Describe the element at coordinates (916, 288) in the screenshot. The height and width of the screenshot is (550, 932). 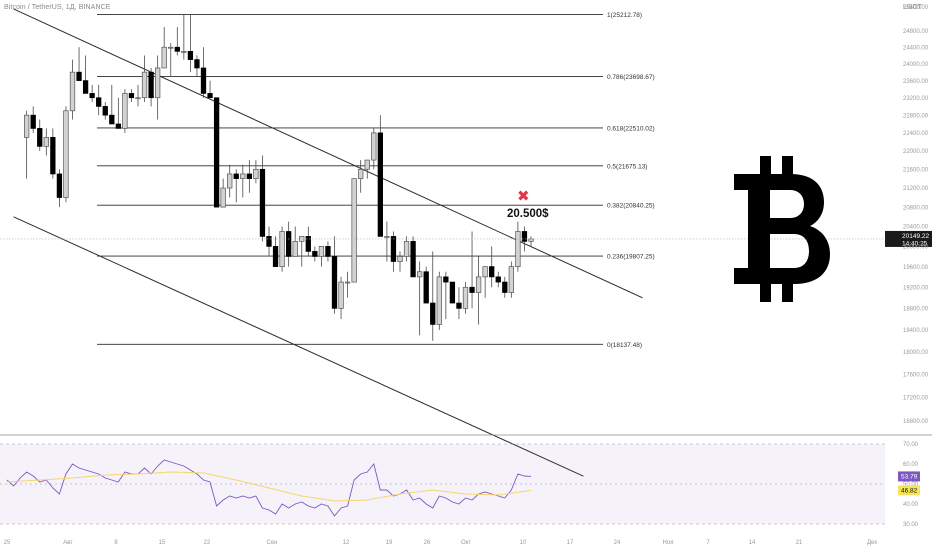
I see `price-tick-label: 19200.00` at that location.